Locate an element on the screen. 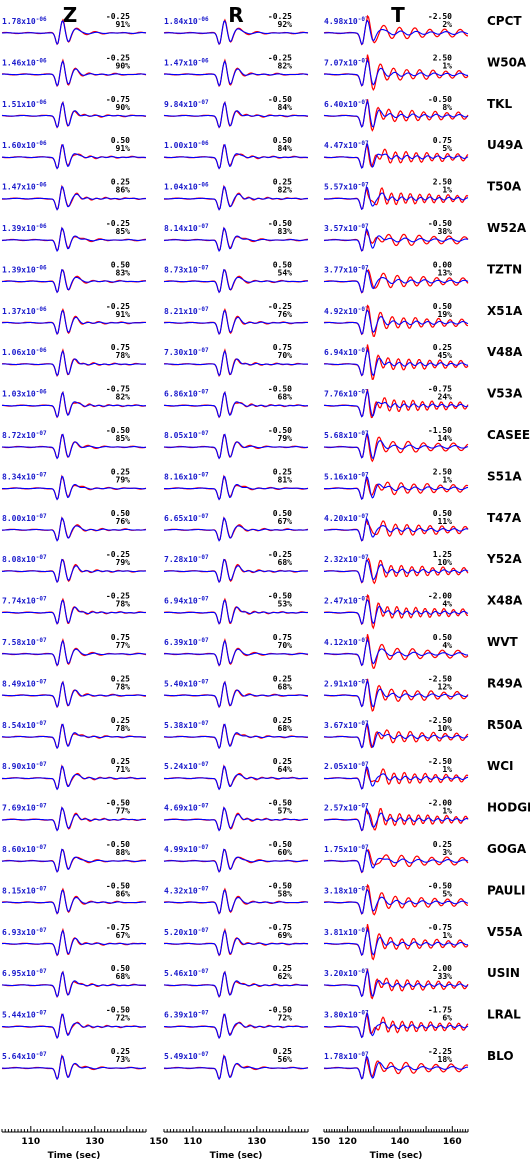 This screenshot has width=530, height=1164. amplitude-label: 8.15x10-07 is located at coordinates (24, 890).